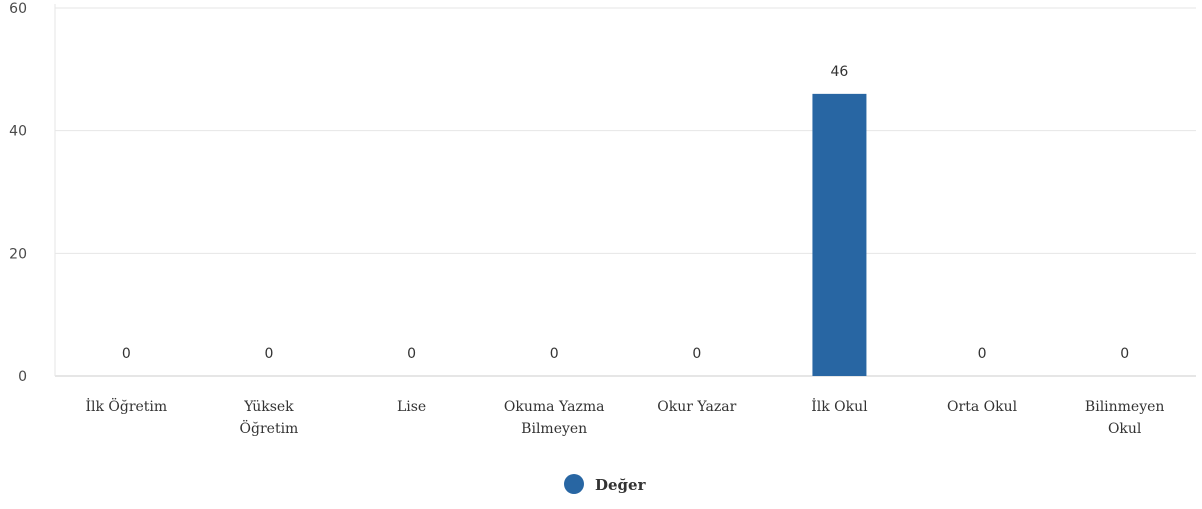 The width and height of the screenshot is (1202, 509). What do you see at coordinates (18, 193) in the screenshot?
I see `y-axis-ticks: 0 20 40 60` at bounding box center [18, 193].